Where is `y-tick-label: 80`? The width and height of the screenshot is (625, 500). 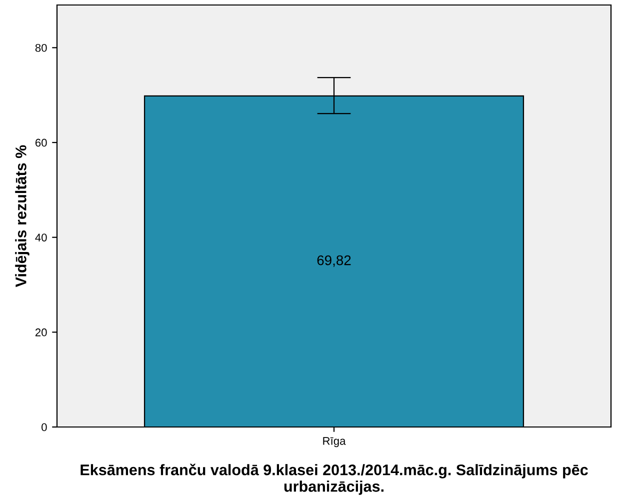
y-tick-label: 80 is located at coordinates (41, 48).